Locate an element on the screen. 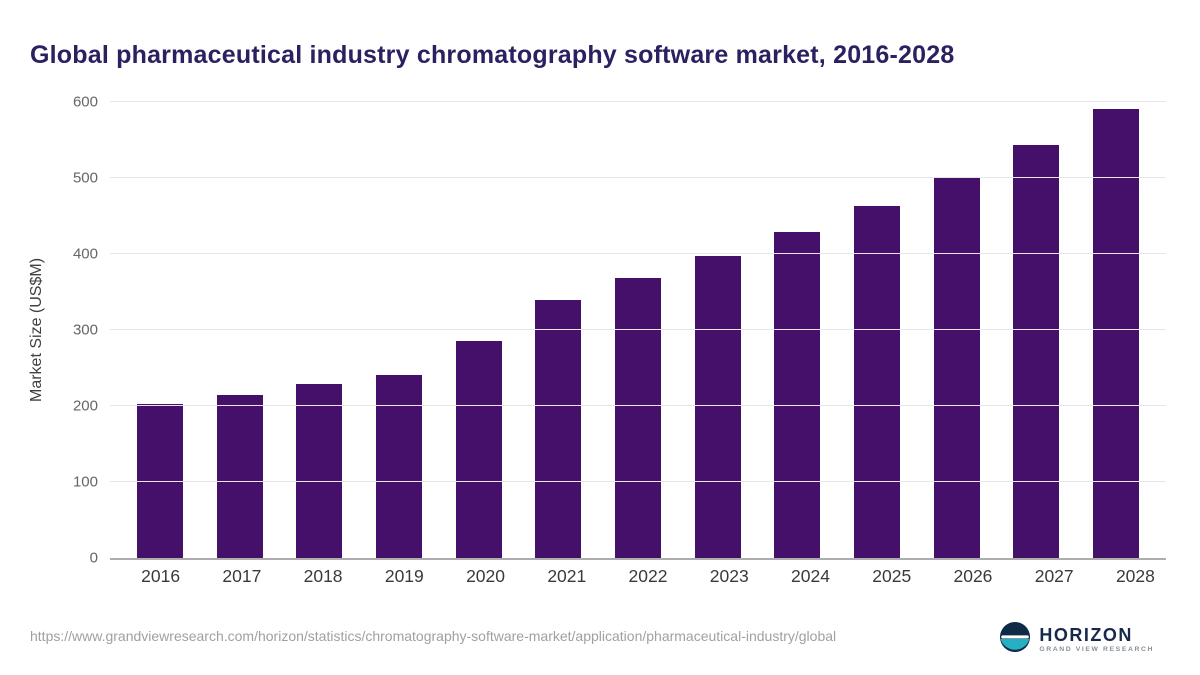 This screenshot has height=675, width=1200. x-tick-label: 2028 is located at coordinates (1135, 576).